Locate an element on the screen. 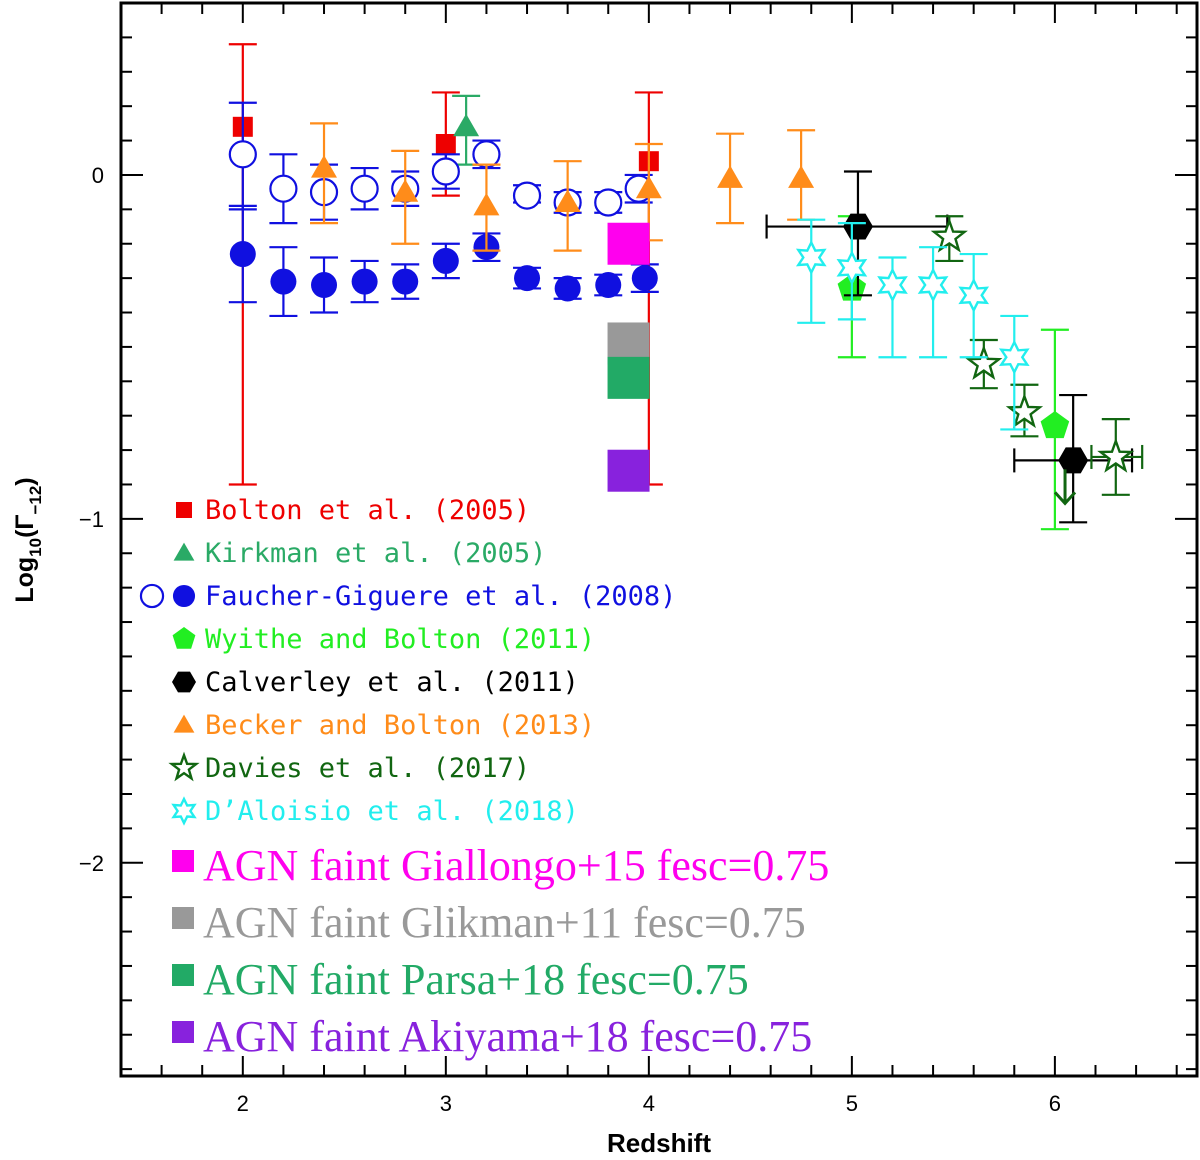  y-tick-label: −2 is located at coordinates (91, 863).